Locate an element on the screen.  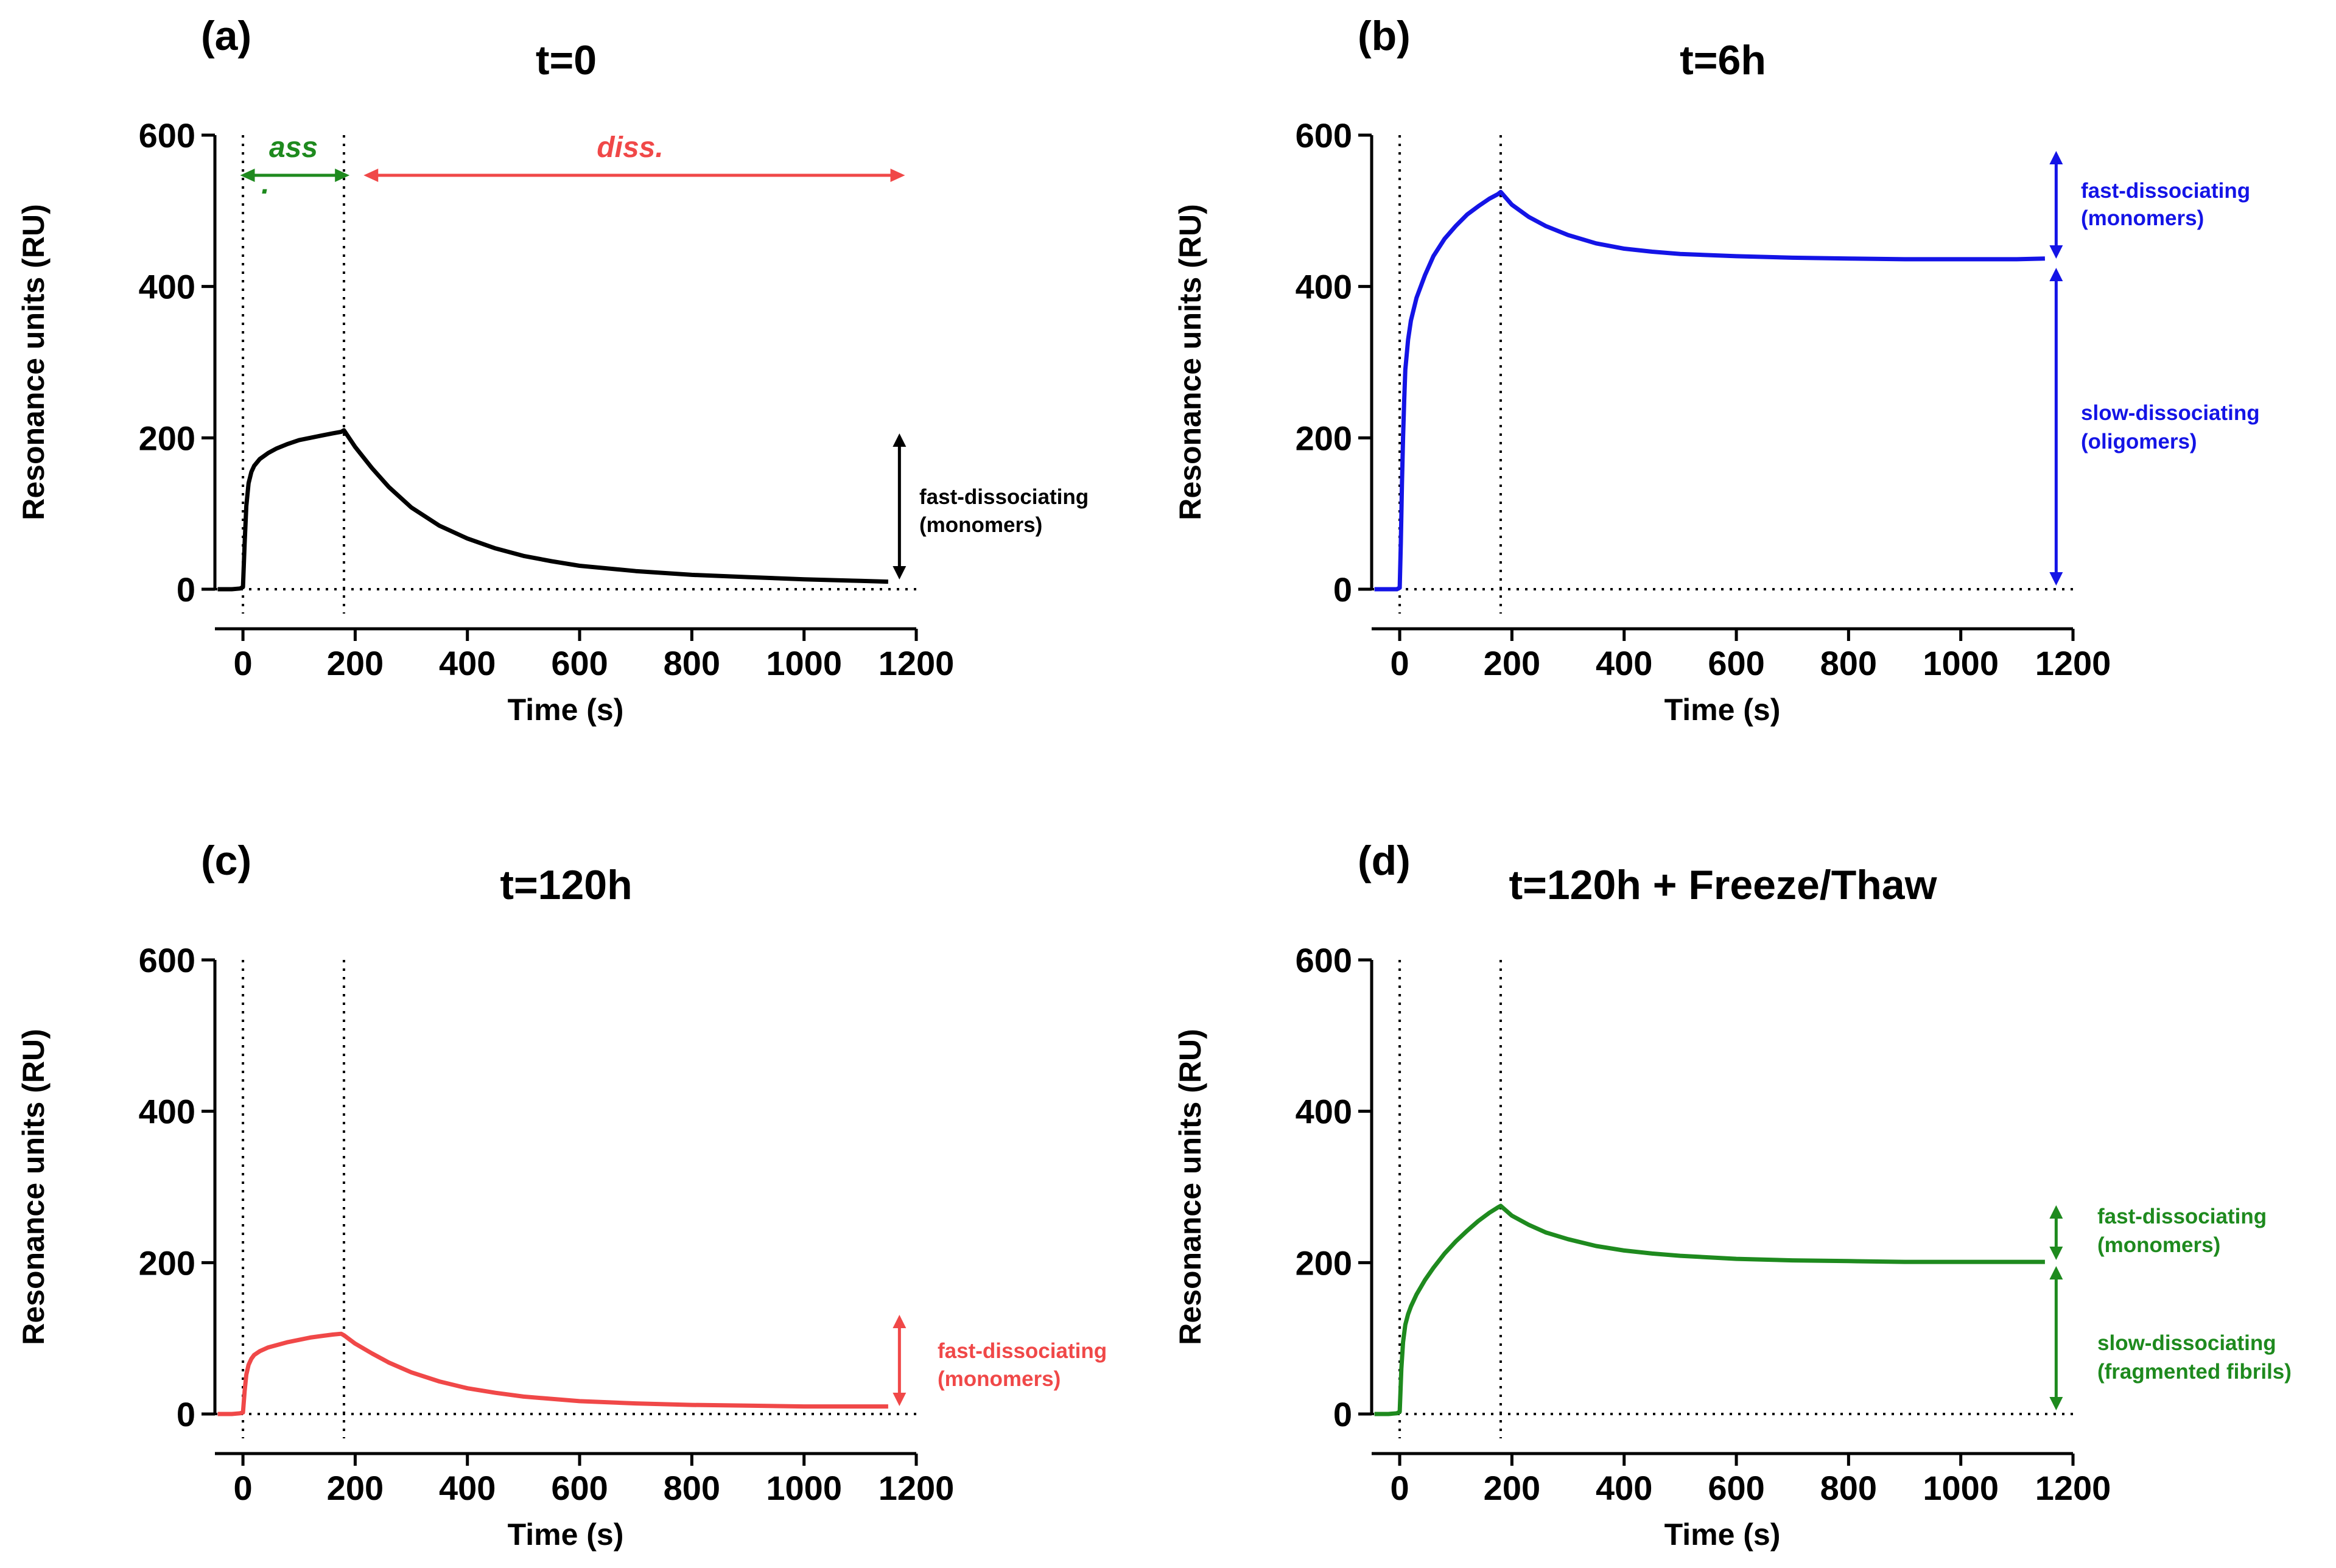
panel-c-x-tick-label: 1000 is located at coordinates (804, 1488).